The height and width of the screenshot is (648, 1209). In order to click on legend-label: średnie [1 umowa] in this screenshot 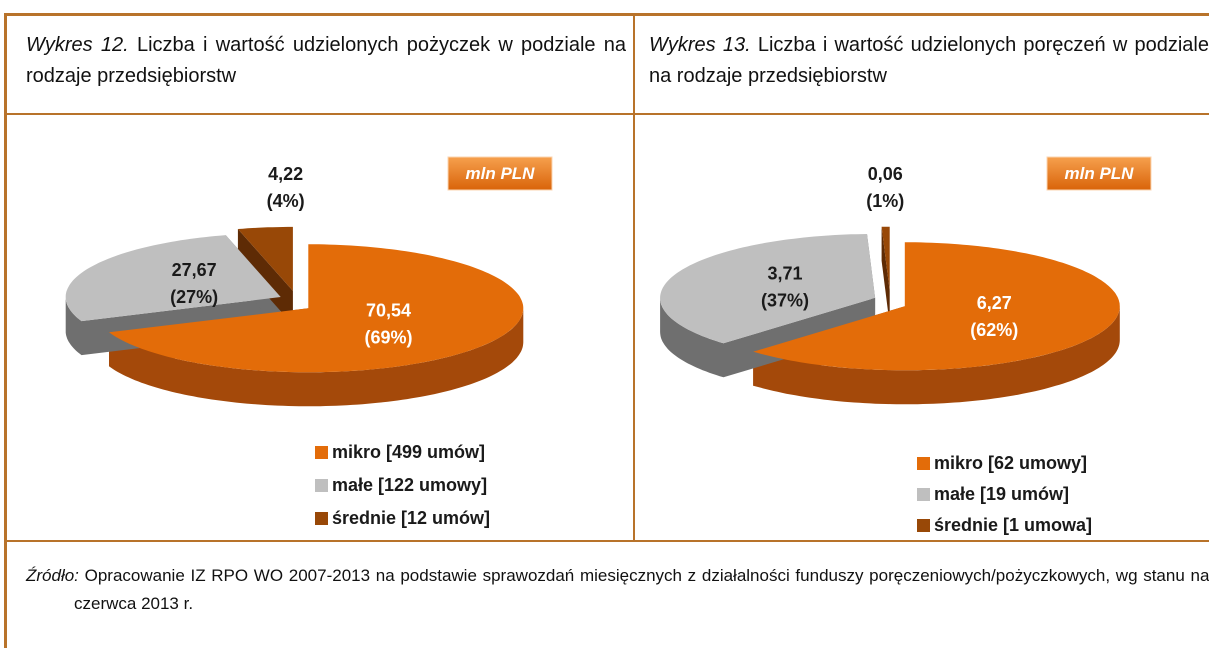, I will do `click(1013, 525)`.